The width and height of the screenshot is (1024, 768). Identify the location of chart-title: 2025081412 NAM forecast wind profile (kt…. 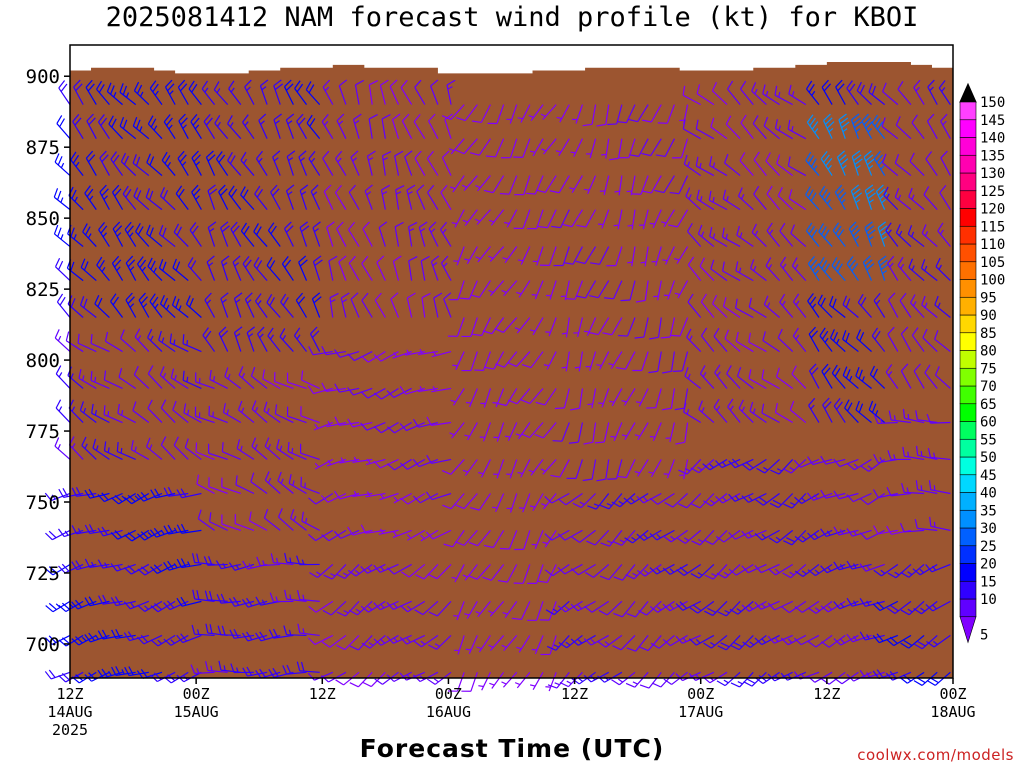
(512, 17).